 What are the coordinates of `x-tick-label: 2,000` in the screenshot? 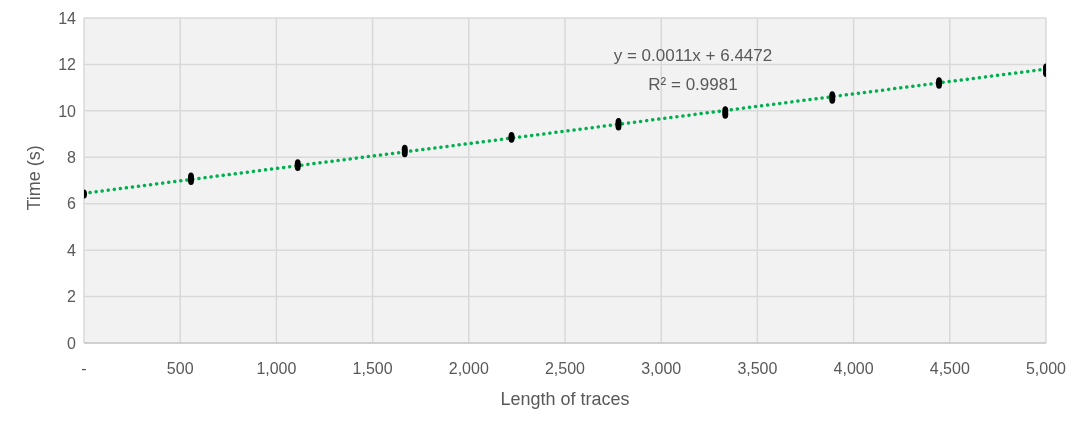 It's located at (468, 369).